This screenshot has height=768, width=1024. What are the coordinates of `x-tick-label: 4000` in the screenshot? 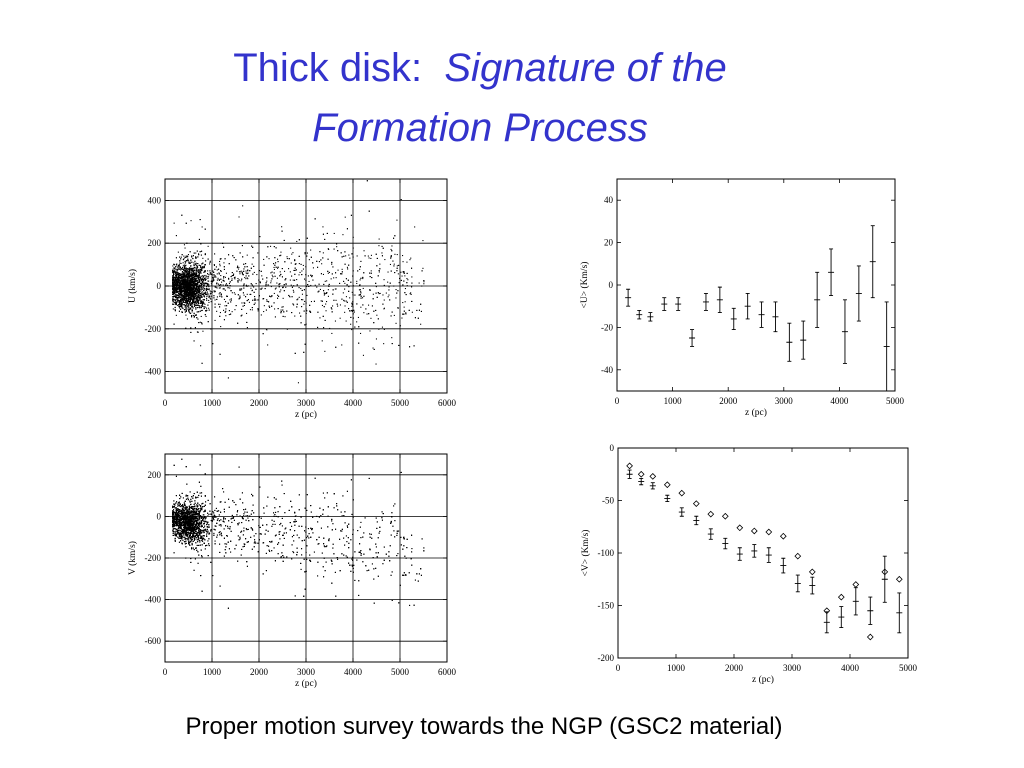 It's located at (353, 403).